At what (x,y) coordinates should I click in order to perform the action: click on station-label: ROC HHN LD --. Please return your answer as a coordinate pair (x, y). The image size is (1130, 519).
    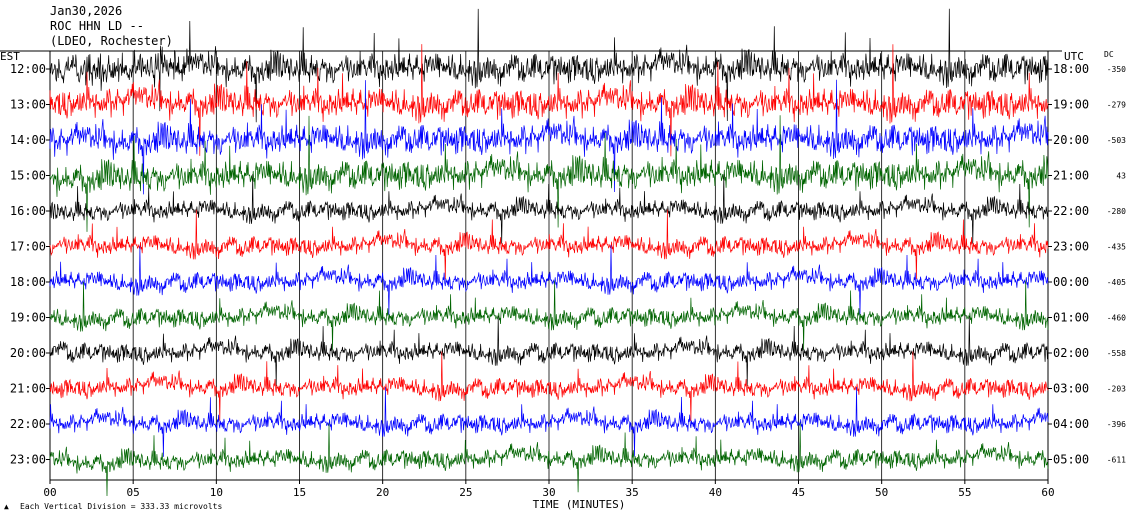
    Looking at the image, I should click on (97, 26).